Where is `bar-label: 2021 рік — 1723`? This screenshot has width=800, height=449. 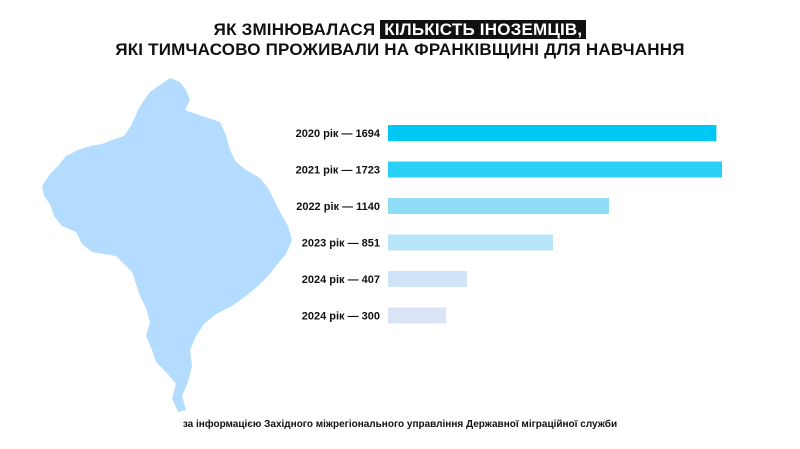
bar-label: 2021 рік — 1723 is located at coordinates (338, 171).